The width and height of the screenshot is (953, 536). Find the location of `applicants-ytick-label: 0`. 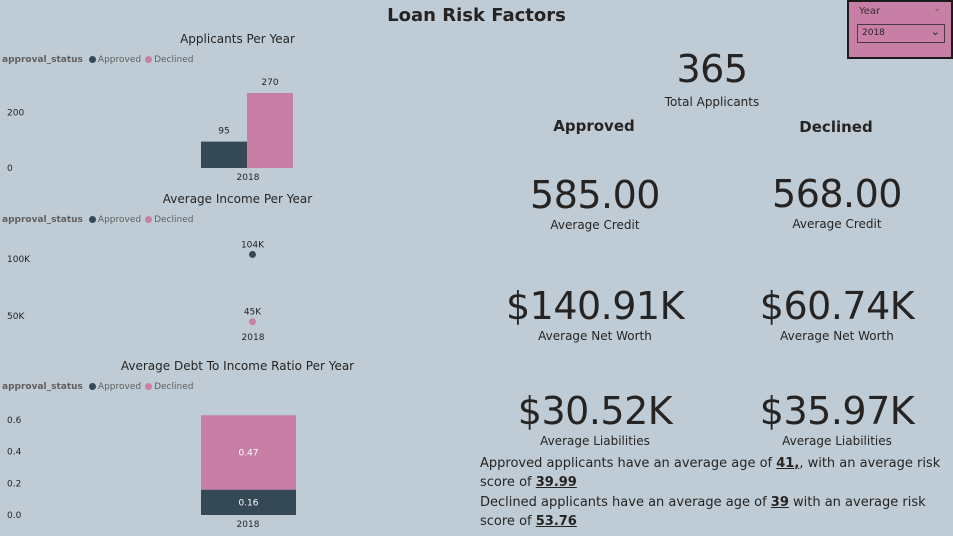

applicants-ytick-label: 0 is located at coordinates (10, 169).